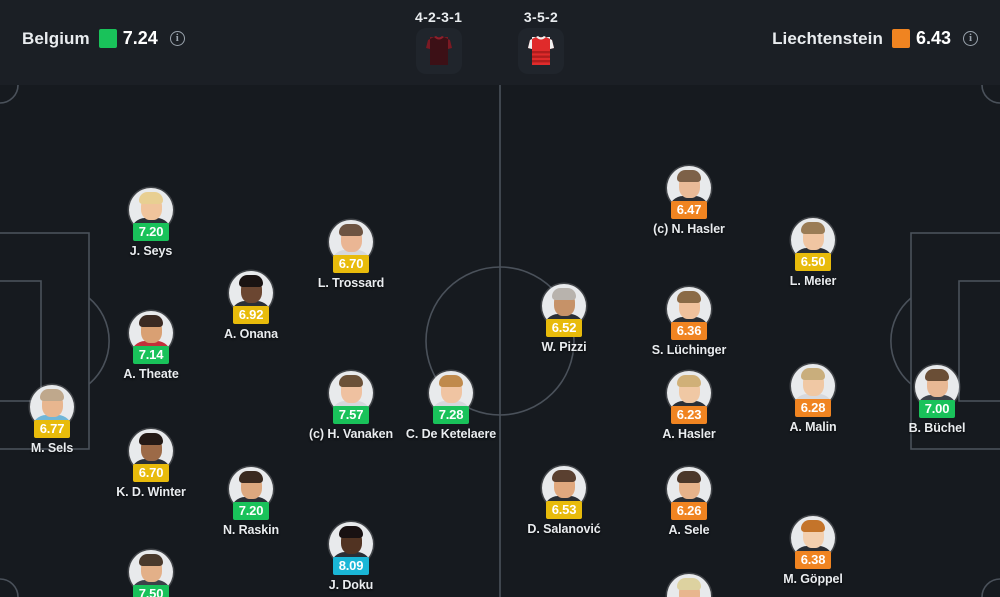 Image resolution: width=1000 pixels, height=597 pixels. What do you see at coordinates (541, 17) in the screenshot?
I see `away-formation-label: 3-5-2` at bounding box center [541, 17].